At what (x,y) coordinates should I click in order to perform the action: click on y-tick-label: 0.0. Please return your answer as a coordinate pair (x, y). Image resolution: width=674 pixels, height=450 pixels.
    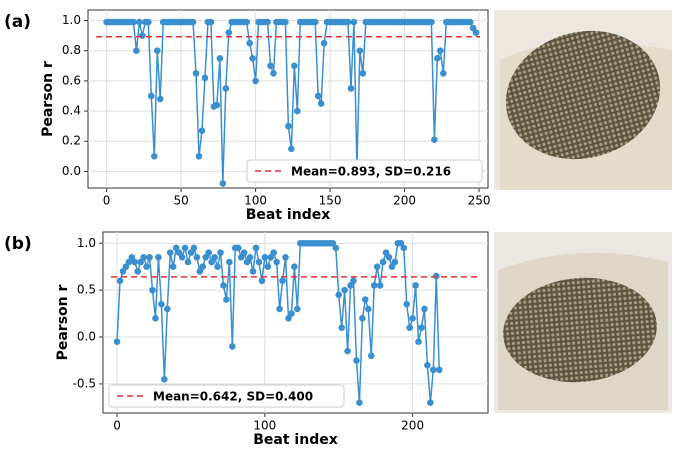
    Looking at the image, I should click on (86, 337).